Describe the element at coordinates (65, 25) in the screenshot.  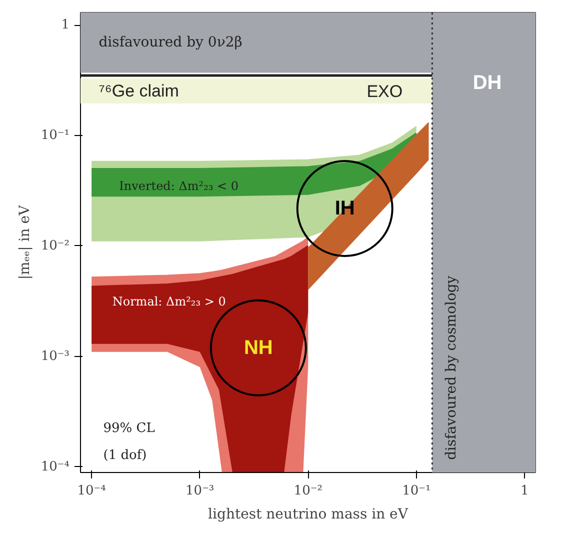
I see `y-tick-label: 1` at that location.